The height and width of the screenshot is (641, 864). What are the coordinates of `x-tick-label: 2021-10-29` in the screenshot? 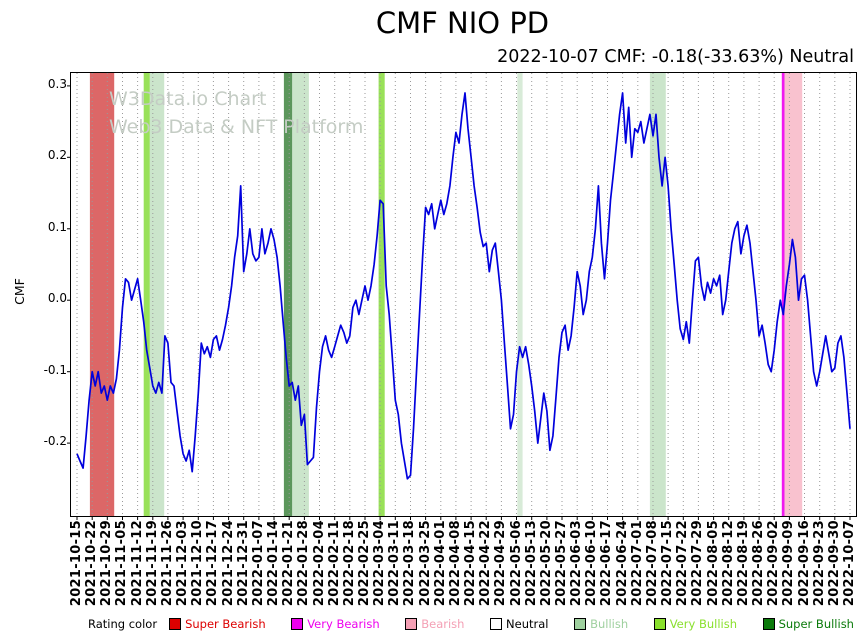 It's located at (107, 563).